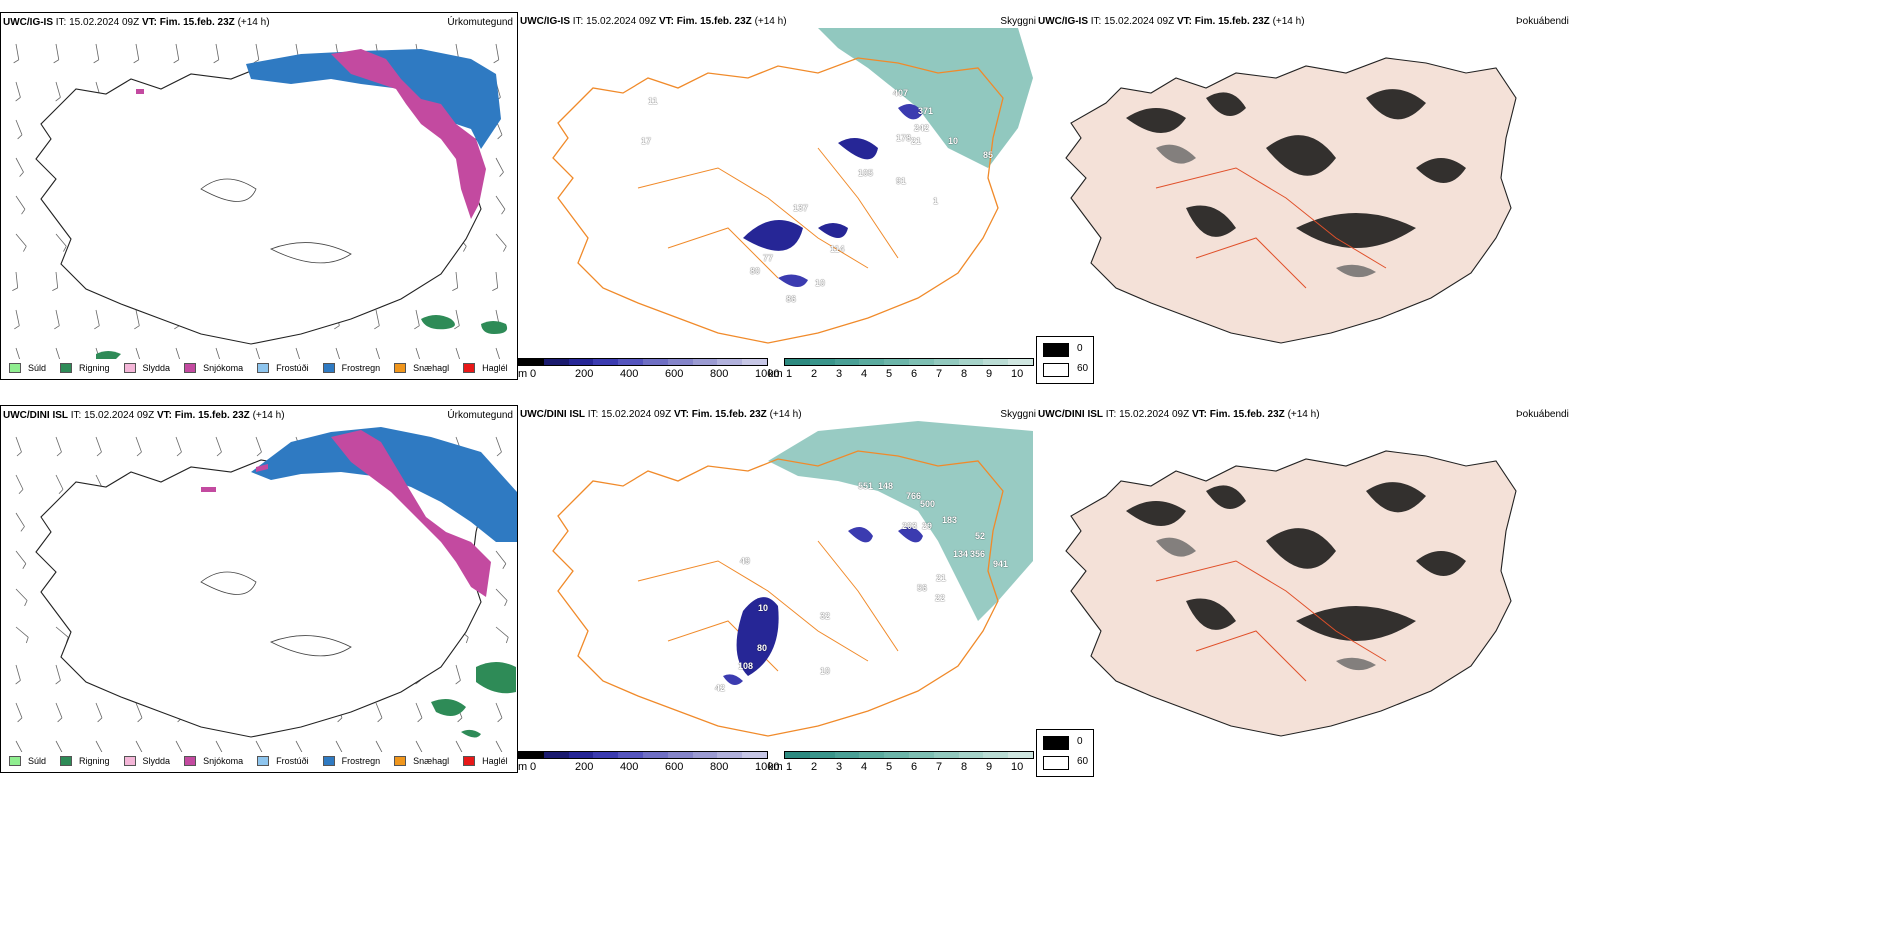 The height and width of the screenshot is (950, 1900). Describe the element at coordinates (825, 616) in the screenshot. I see `cloud-base-value-label: 32` at that location.